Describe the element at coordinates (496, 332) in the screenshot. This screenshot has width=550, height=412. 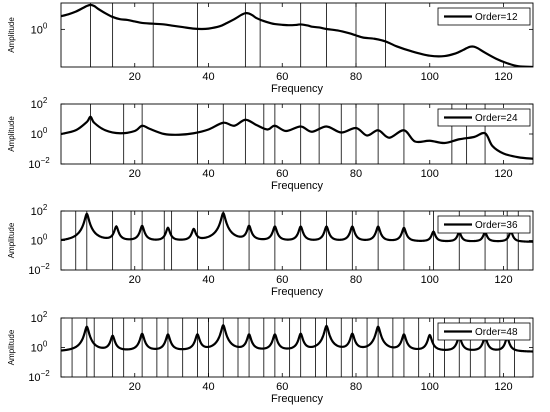
I see `legend-label: Order=48` at that location.